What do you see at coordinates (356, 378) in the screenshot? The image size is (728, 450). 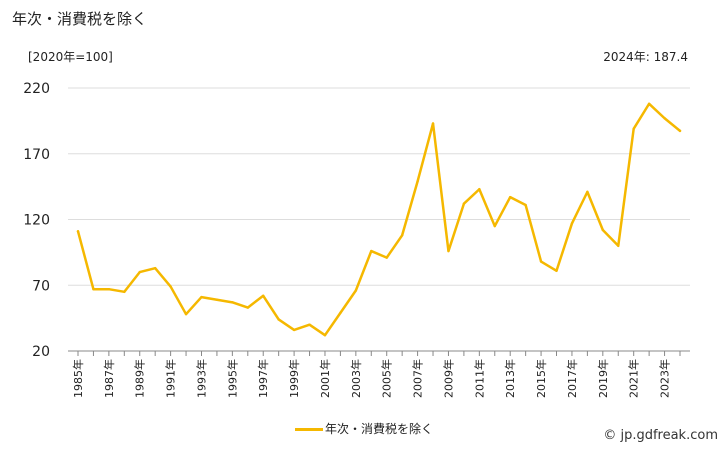 I see `x-tick-label: 2003年` at bounding box center [356, 378].